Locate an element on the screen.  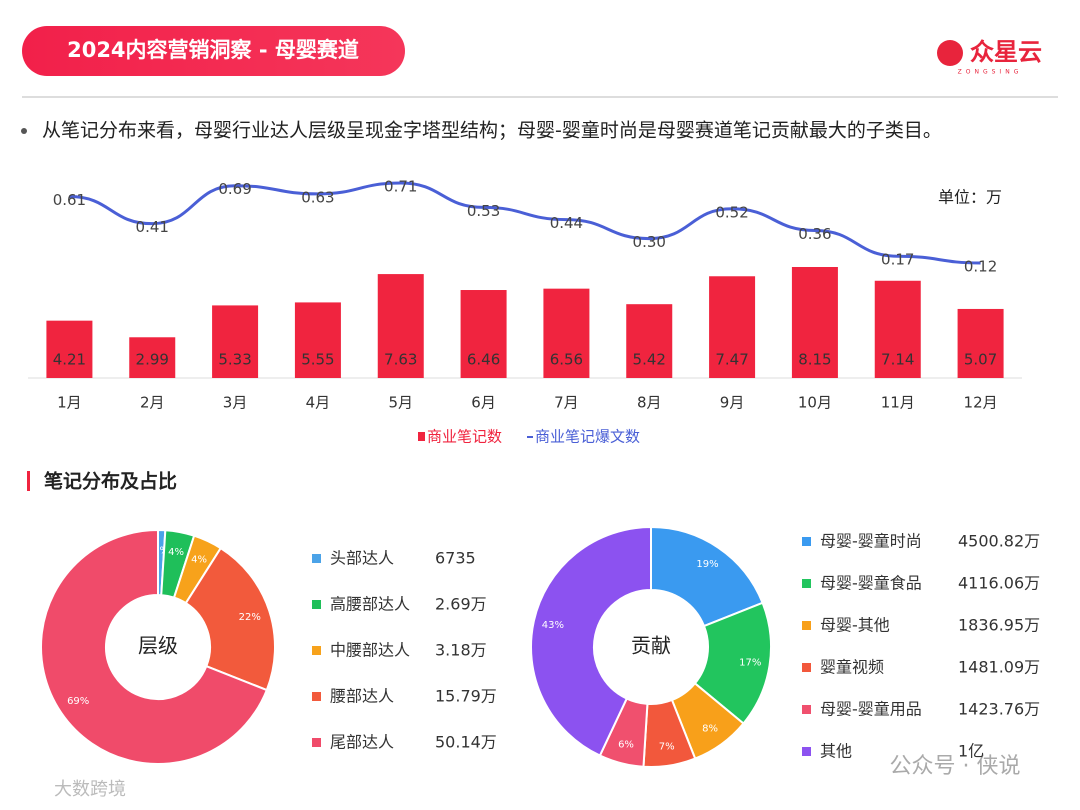
x-tick-label: 7月 is located at coordinates (566, 403).